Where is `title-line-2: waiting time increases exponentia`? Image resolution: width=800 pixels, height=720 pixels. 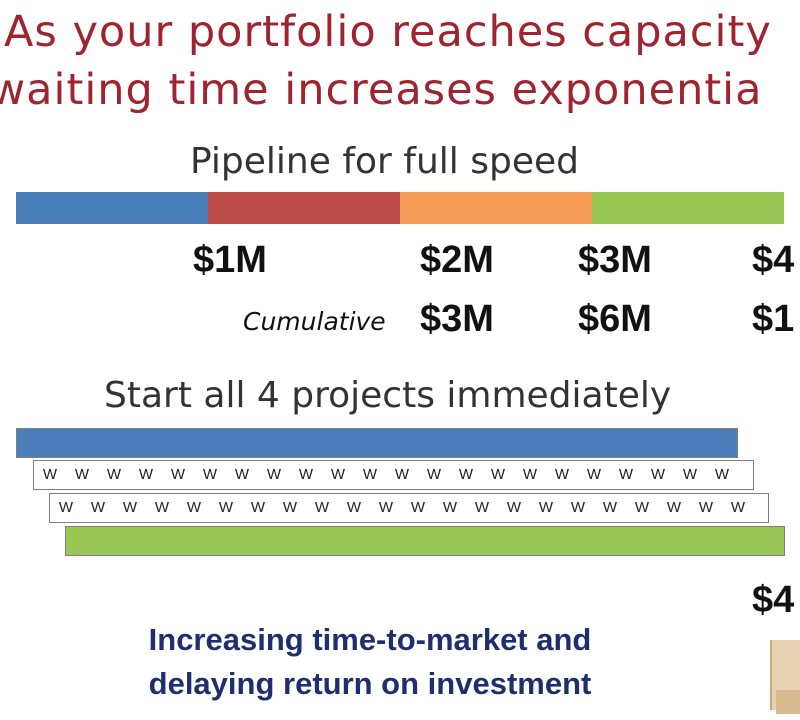 title-line-2: waiting time increases exponentia is located at coordinates (381, 90).